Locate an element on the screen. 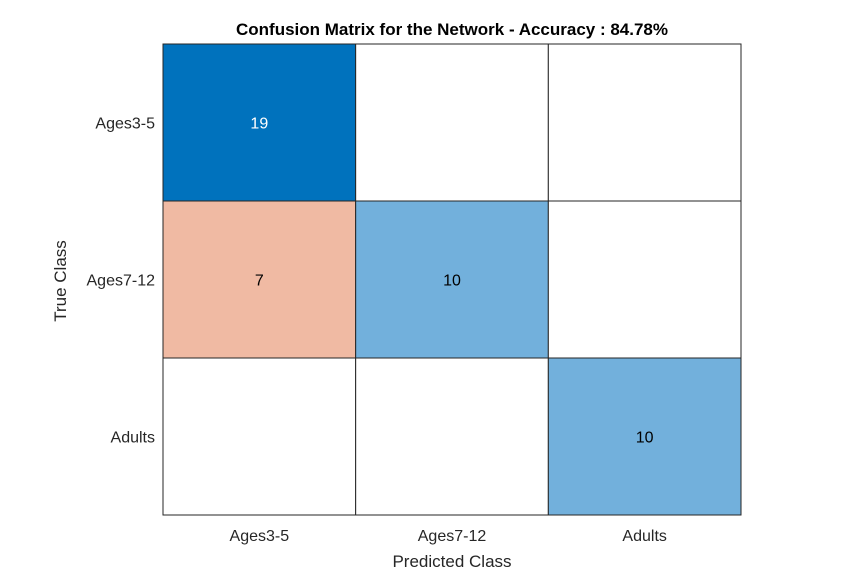 The height and width of the screenshot is (586, 857). cell-value-ages7-12-ages7-12: 10 is located at coordinates (452, 281).